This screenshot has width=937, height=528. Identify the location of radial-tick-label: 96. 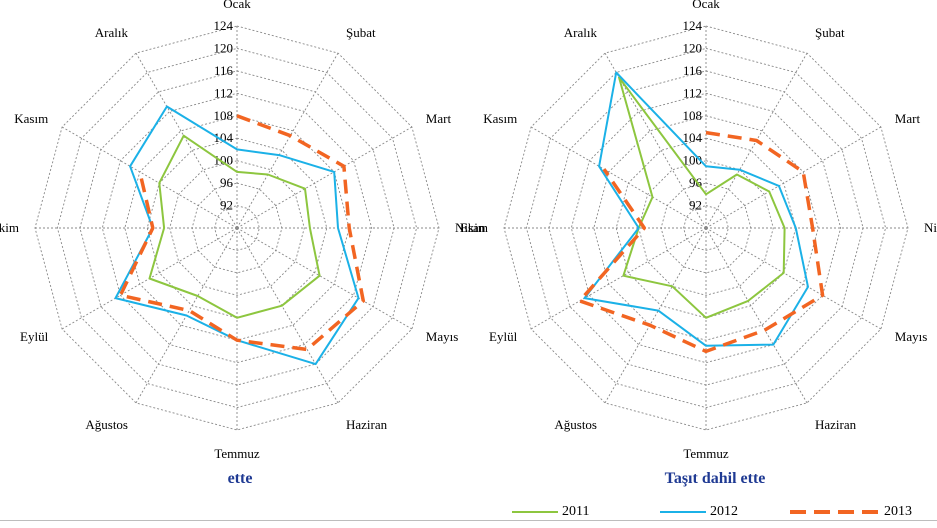
(227, 182).